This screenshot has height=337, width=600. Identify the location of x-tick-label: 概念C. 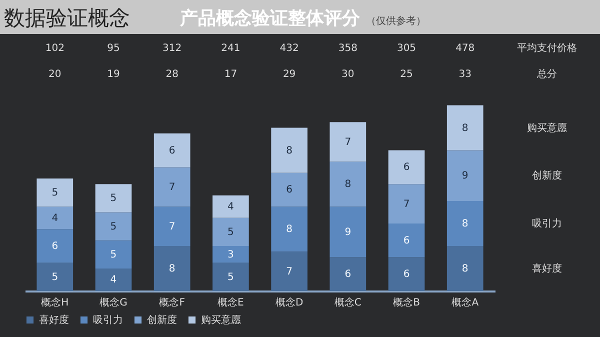
(348, 302).